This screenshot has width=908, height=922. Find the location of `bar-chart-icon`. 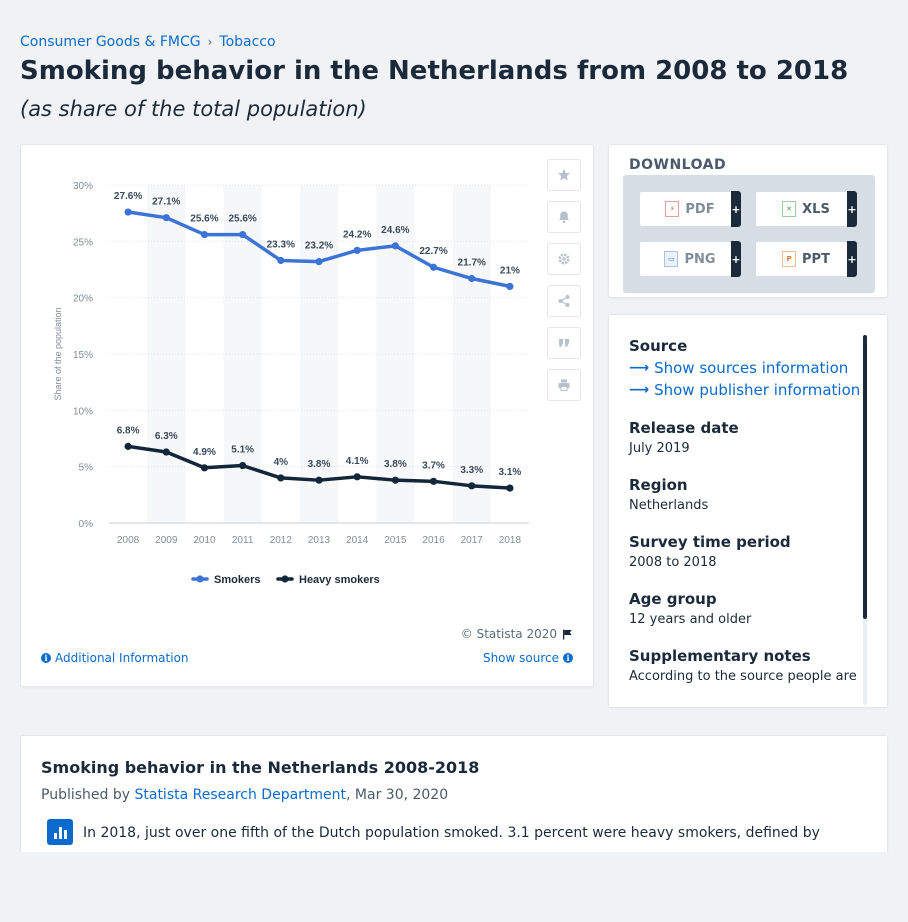

bar-chart-icon is located at coordinates (60, 832).